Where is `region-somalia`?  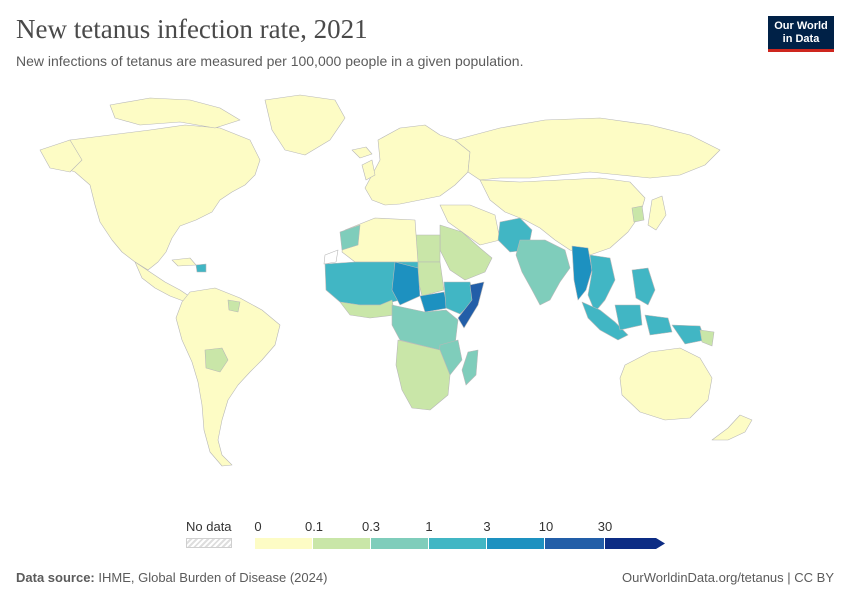
region-somalia is located at coordinates (471, 305).